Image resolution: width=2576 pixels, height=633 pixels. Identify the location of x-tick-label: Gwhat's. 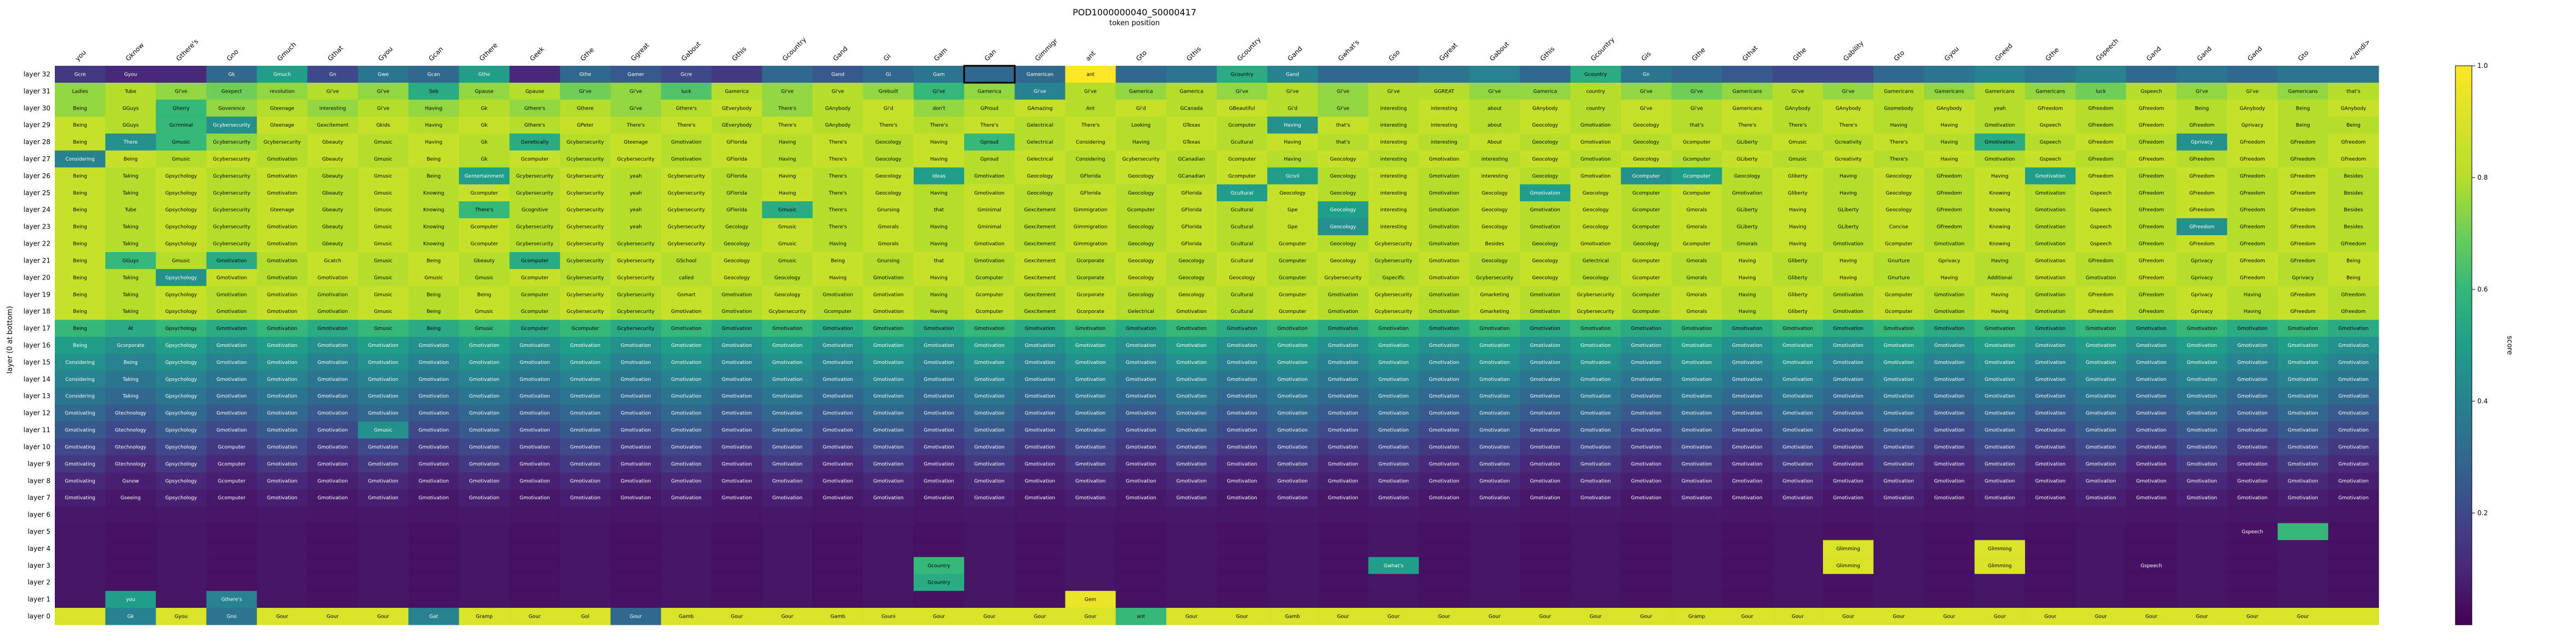
(1349, 50).